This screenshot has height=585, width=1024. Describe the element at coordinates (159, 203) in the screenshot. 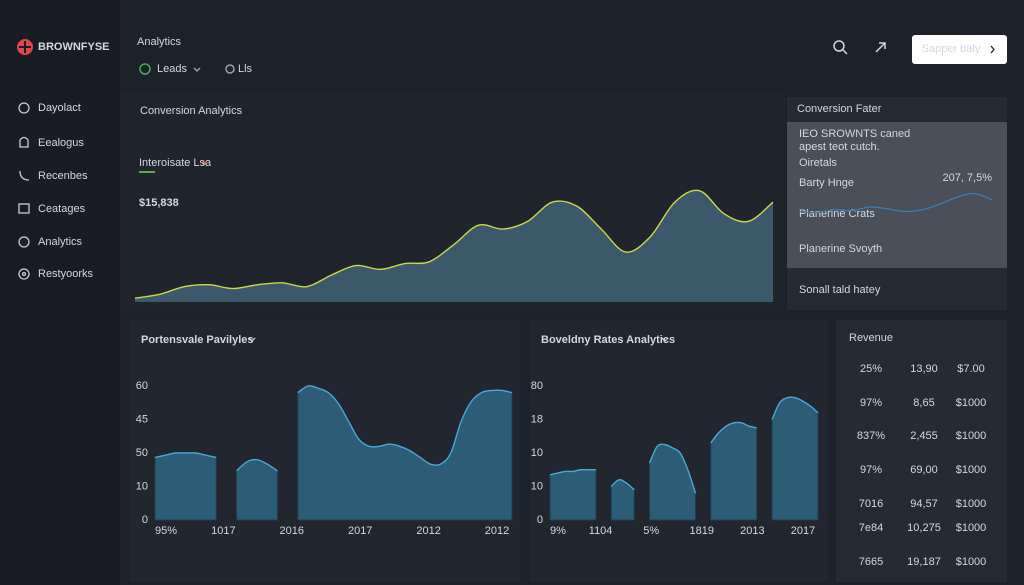

I see `metric-value: $15,838` at that location.